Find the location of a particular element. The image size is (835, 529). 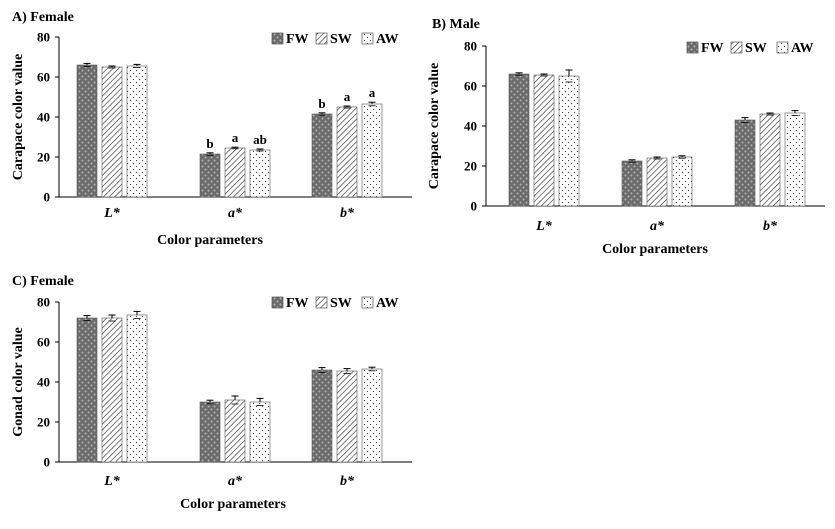

significance-label: ab is located at coordinates (260, 139).